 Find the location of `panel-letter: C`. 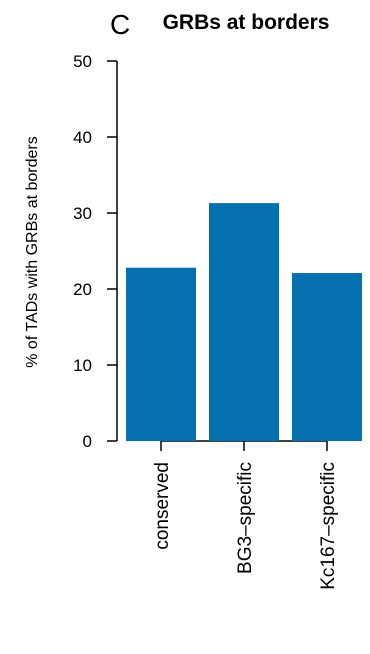

panel-letter: C is located at coordinates (120, 24).